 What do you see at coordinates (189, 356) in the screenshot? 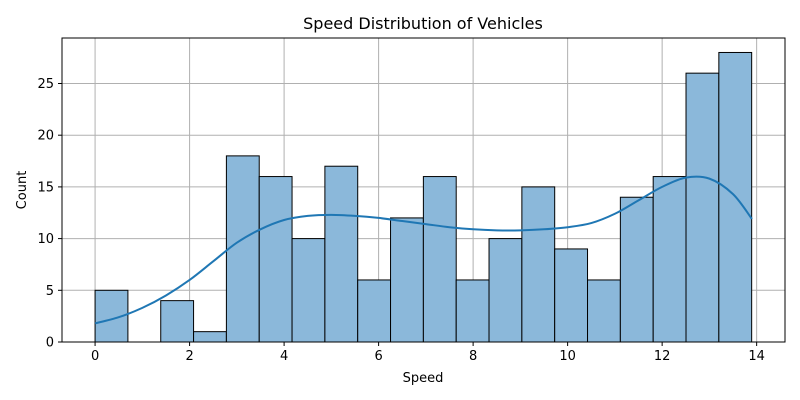
I see `x-tick-label: 2` at bounding box center [189, 356].